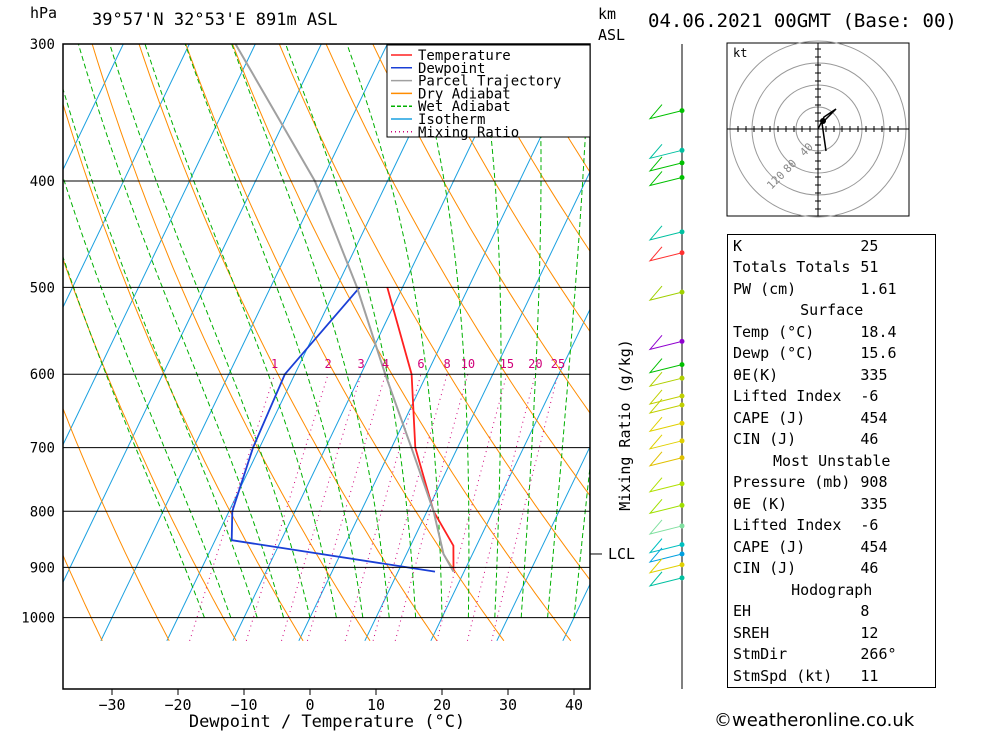 Image resolution: width=1000 pixels, height=733 pixels. What do you see at coordinates (507, 364) in the screenshot?
I see `mixing-ratio-label: 15` at bounding box center [507, 364].